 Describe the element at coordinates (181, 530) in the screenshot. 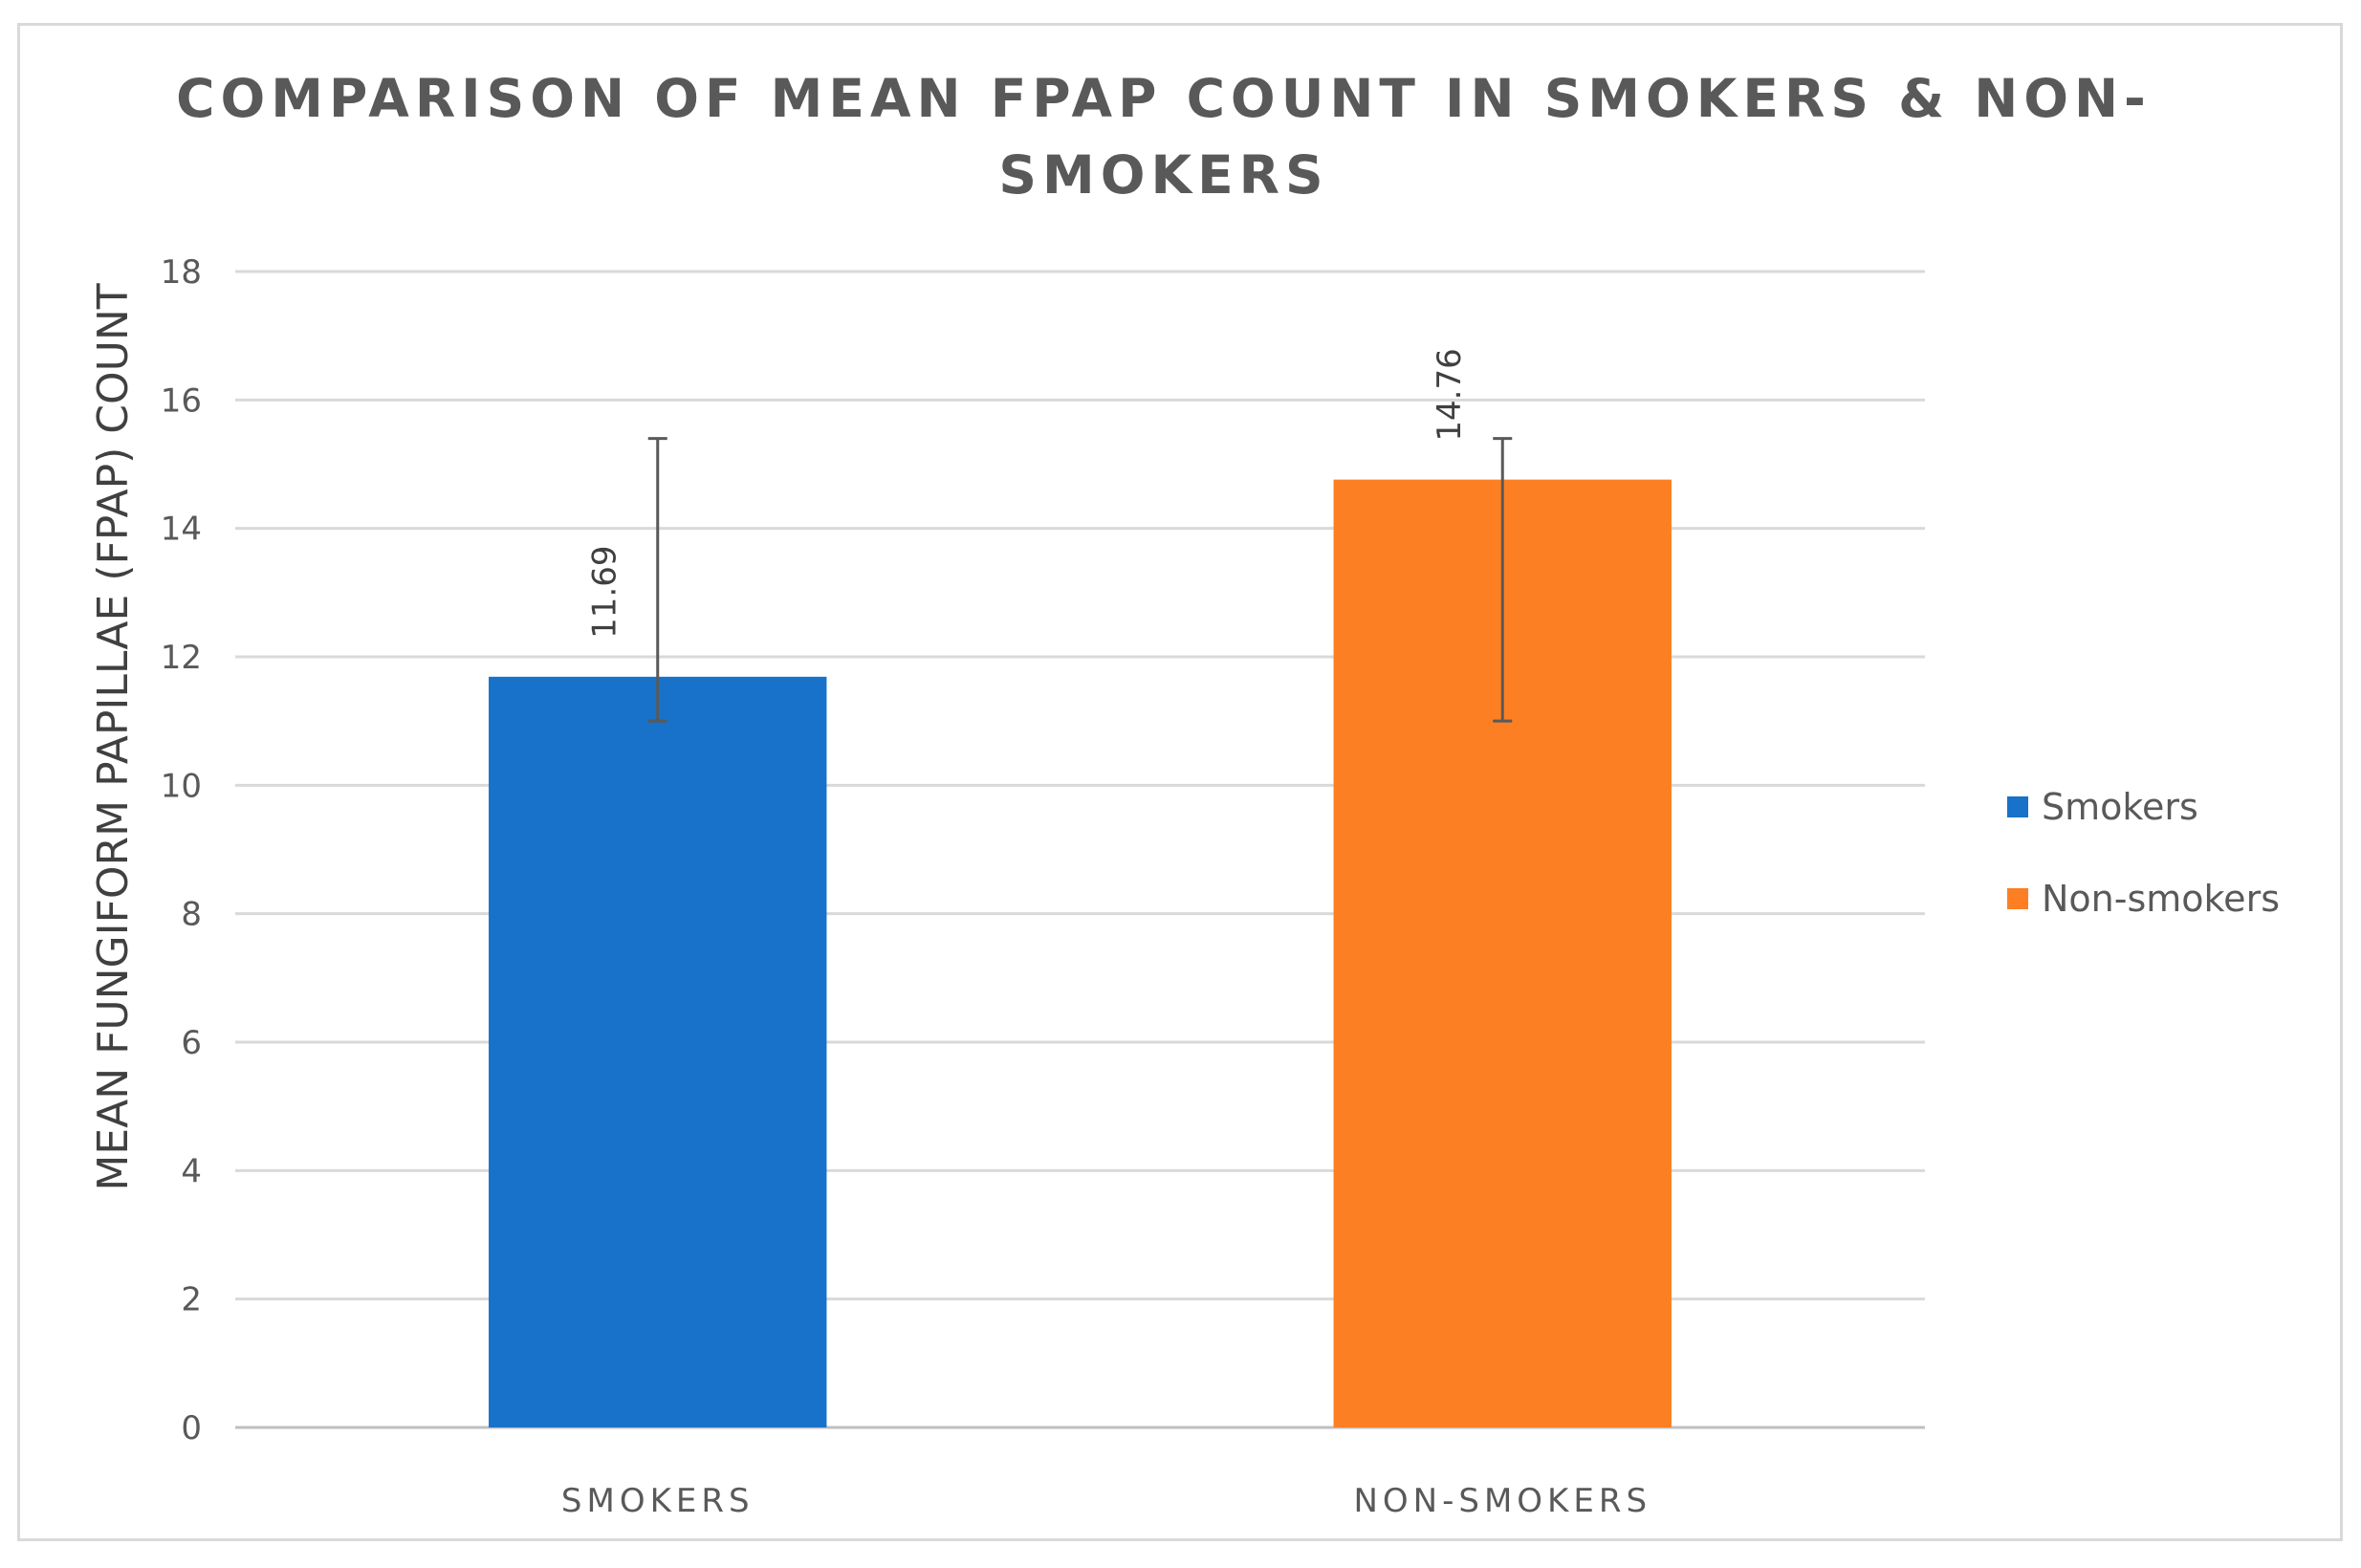

I see `y-tick-label: 14` at that location.